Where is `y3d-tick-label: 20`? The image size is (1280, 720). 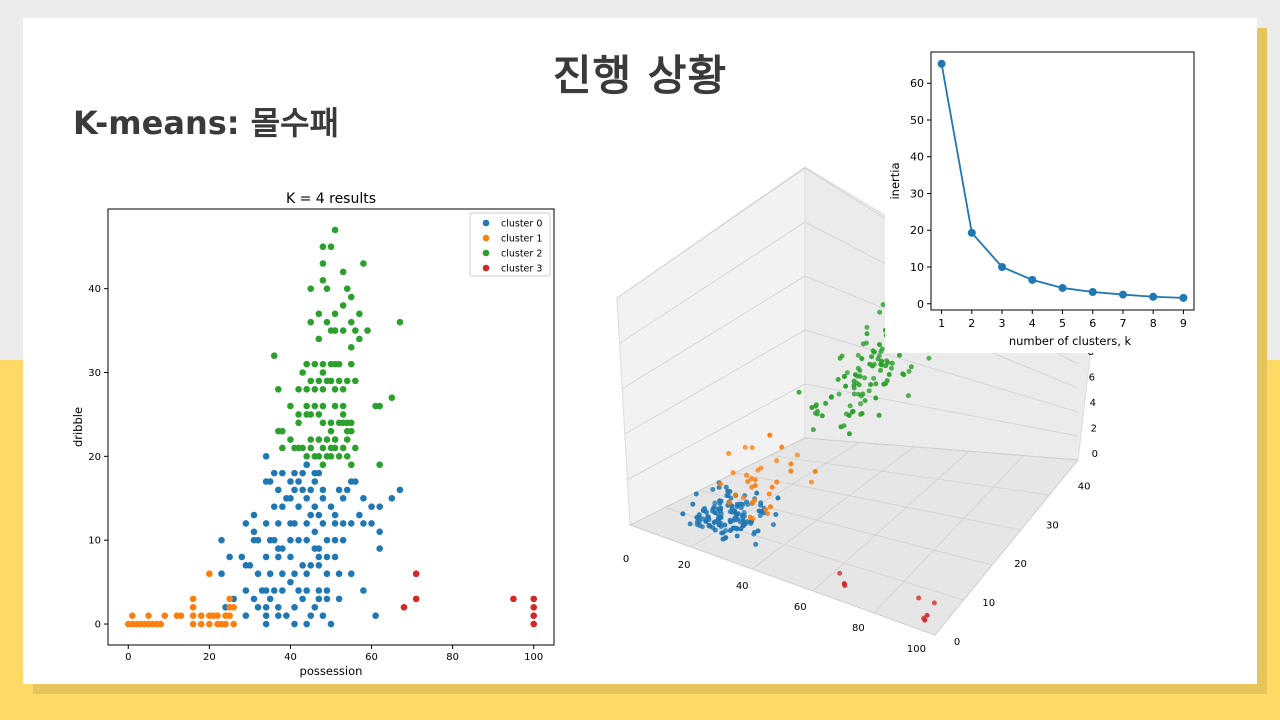
y3d-tick-label: 20 is located at coordinates (1020, 564).